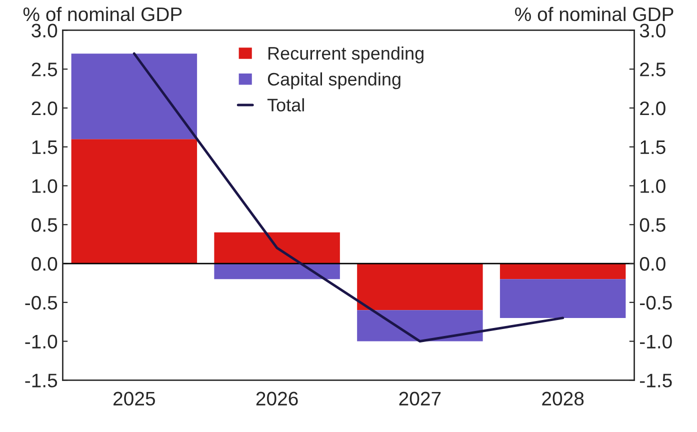 This screenshot has width=697, height=432. What do you see at coordinates (45, 225) in the screenshot?
I see `y-tick-label: 0.5` at bounding box center [45, 225].